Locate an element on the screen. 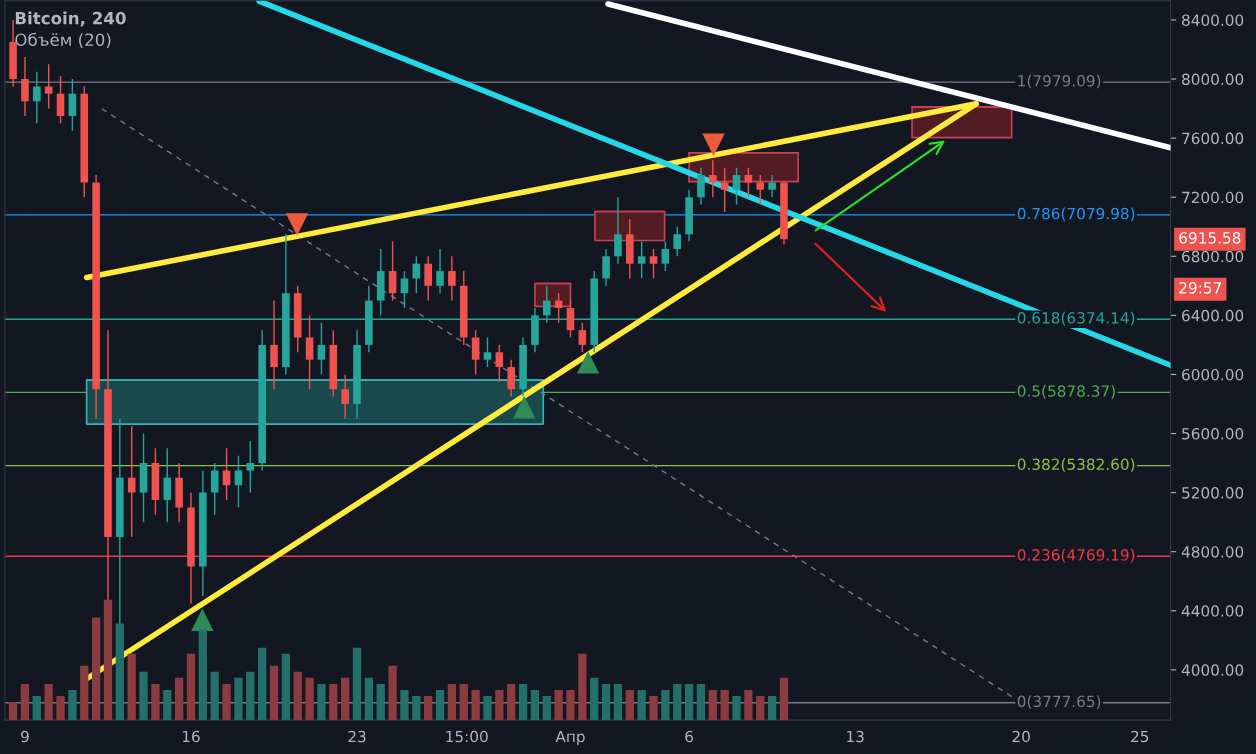 The height and width of the screenshot is (754, 1256). text: Объём (20) is located at coordinates (63, 40).